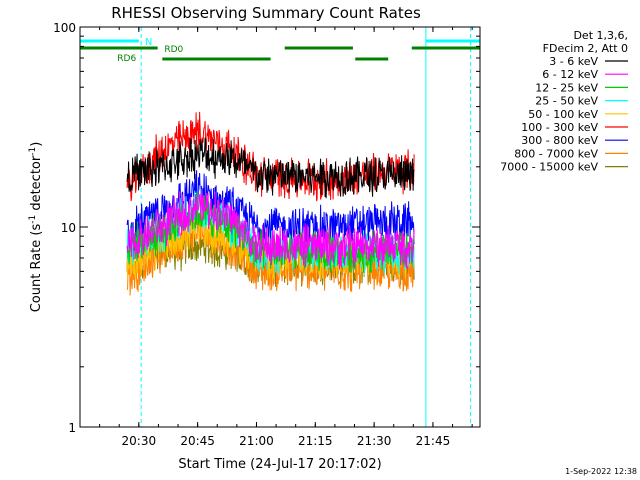 The width and height of the screenshot is (640, 480). I want to click on rd-flag-label-rd6: RD6, so click(126, 59).